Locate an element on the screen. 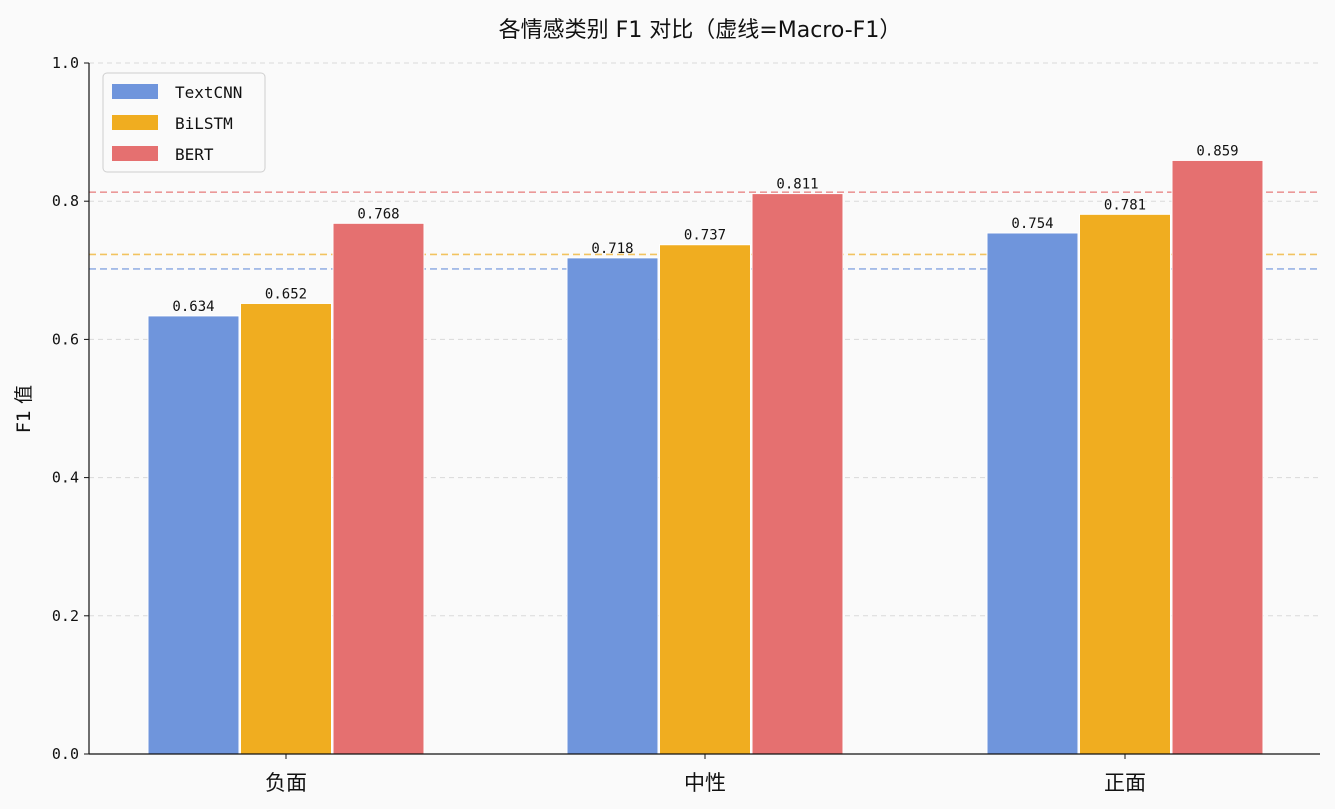 Image resolution: width=1335 pixels, height=809 pixels. data-label: 0.737 is located at coordinates (705, 236).